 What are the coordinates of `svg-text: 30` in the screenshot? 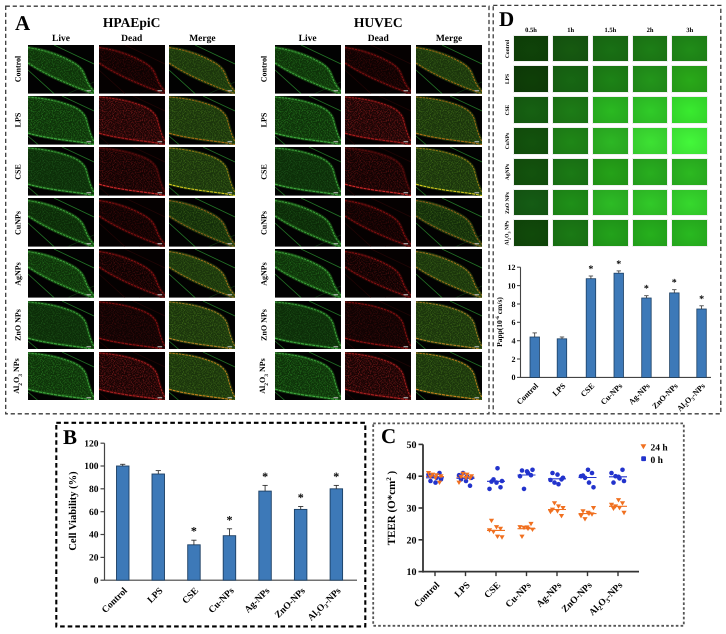 It's located at (412, 509).